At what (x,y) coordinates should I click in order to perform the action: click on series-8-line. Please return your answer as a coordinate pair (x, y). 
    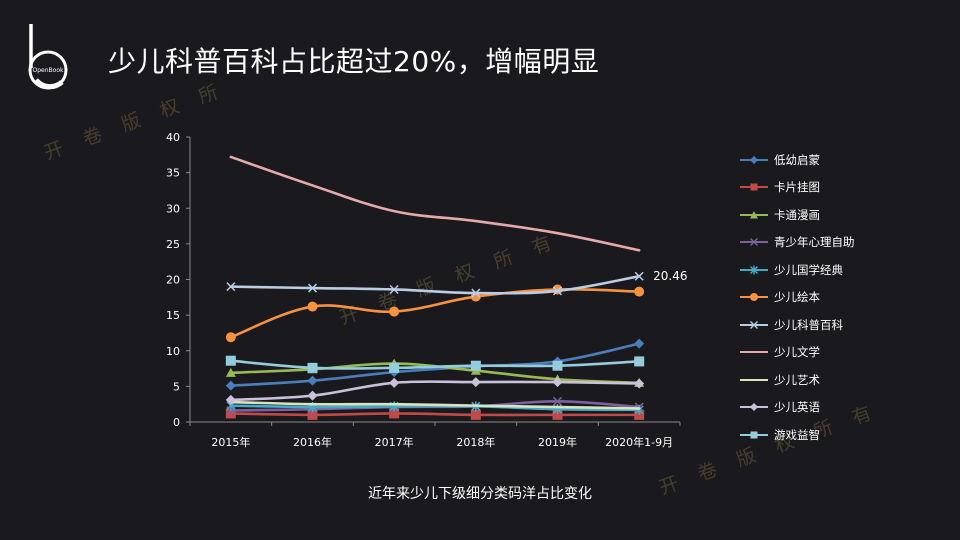
    Looking at the image, I should click on (435, 405).